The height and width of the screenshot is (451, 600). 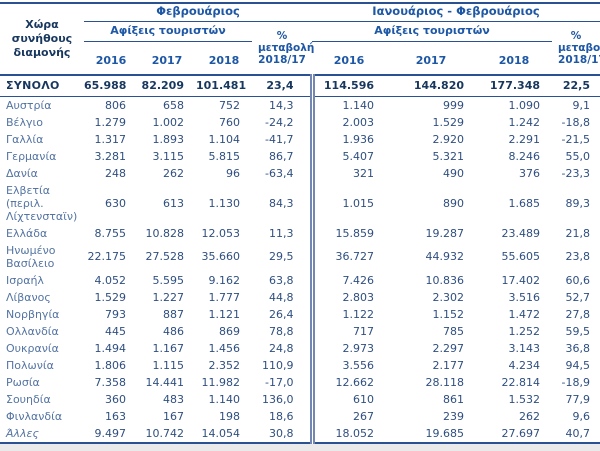 What do you see at coordinates (233, 173) in the screenshot?
I see `value-cell: 96` at bounding box center [233, 173].